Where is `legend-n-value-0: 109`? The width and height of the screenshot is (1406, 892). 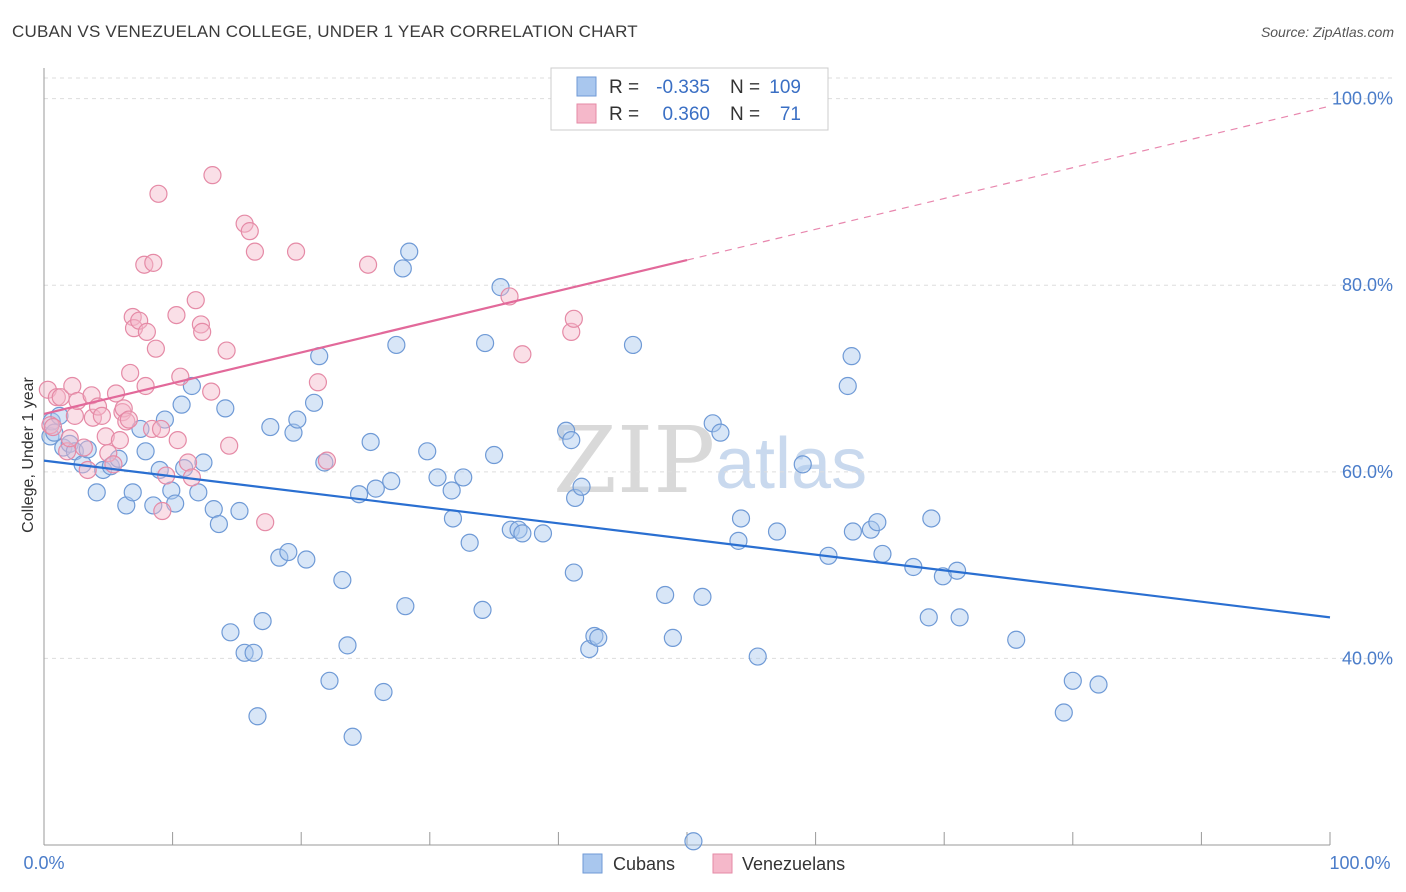
legend-n-value-0: 109 is located at coordinates (785, 87).